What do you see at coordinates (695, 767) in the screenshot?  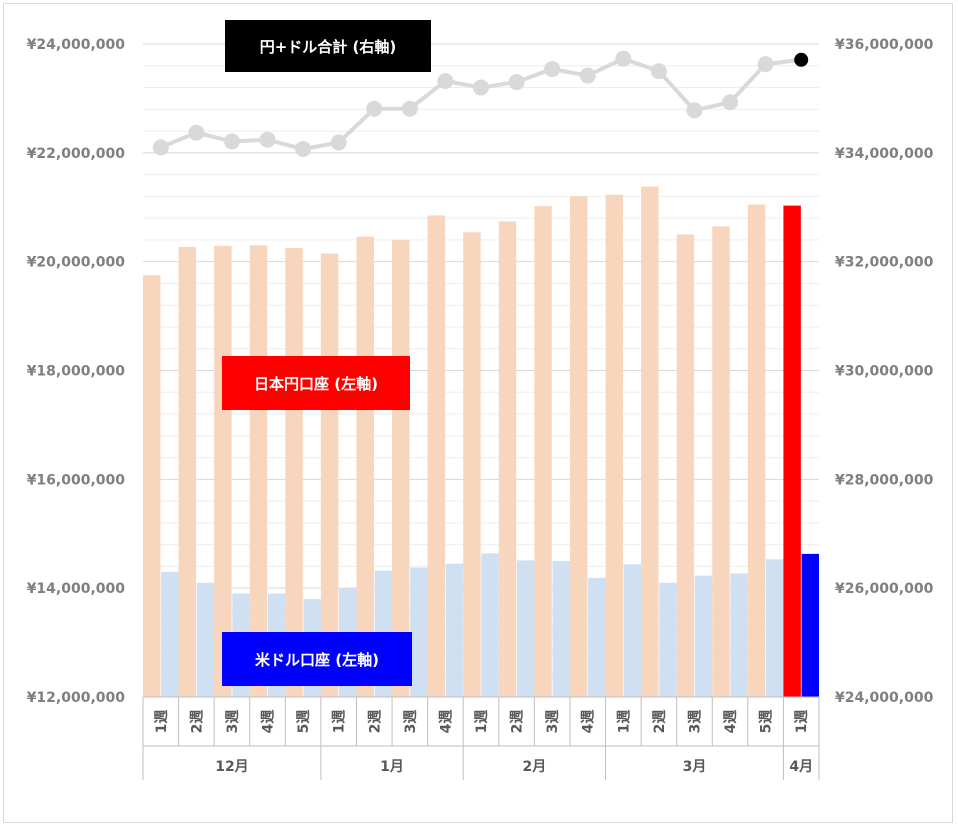 I see `month-label: 3月` at bounding box center [695, 767].